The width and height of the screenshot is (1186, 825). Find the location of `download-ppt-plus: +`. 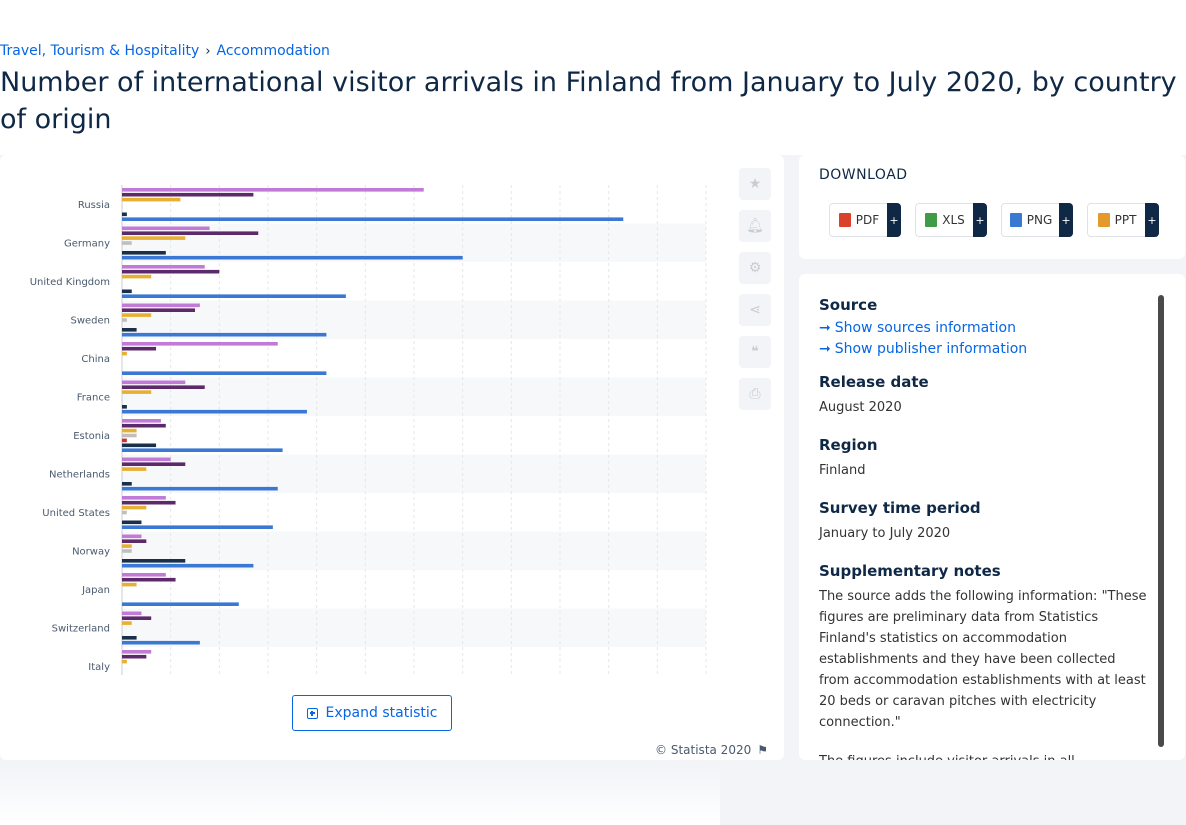

download-ppt-plus: + is located at coordinates (1152, 220).